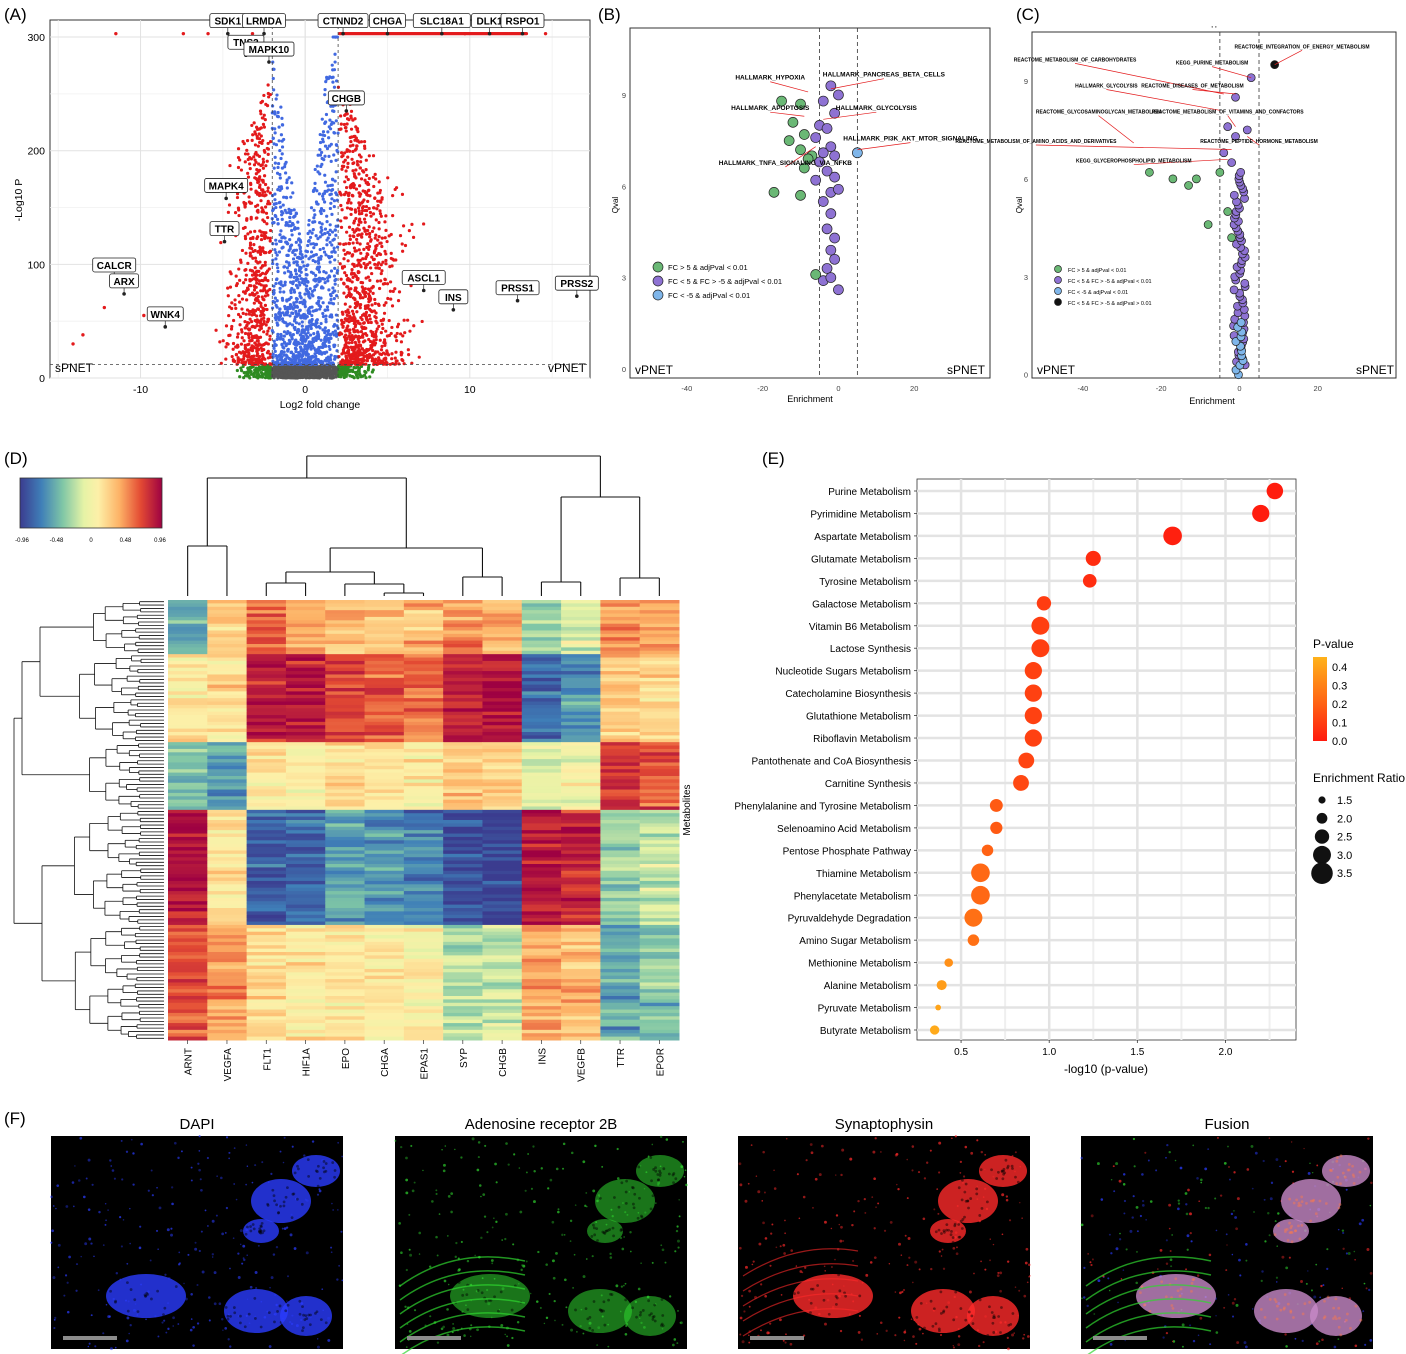  Describe the element at coordinates (624, 186) in the screenshot. I see `y-tick-label: 6` at that location.